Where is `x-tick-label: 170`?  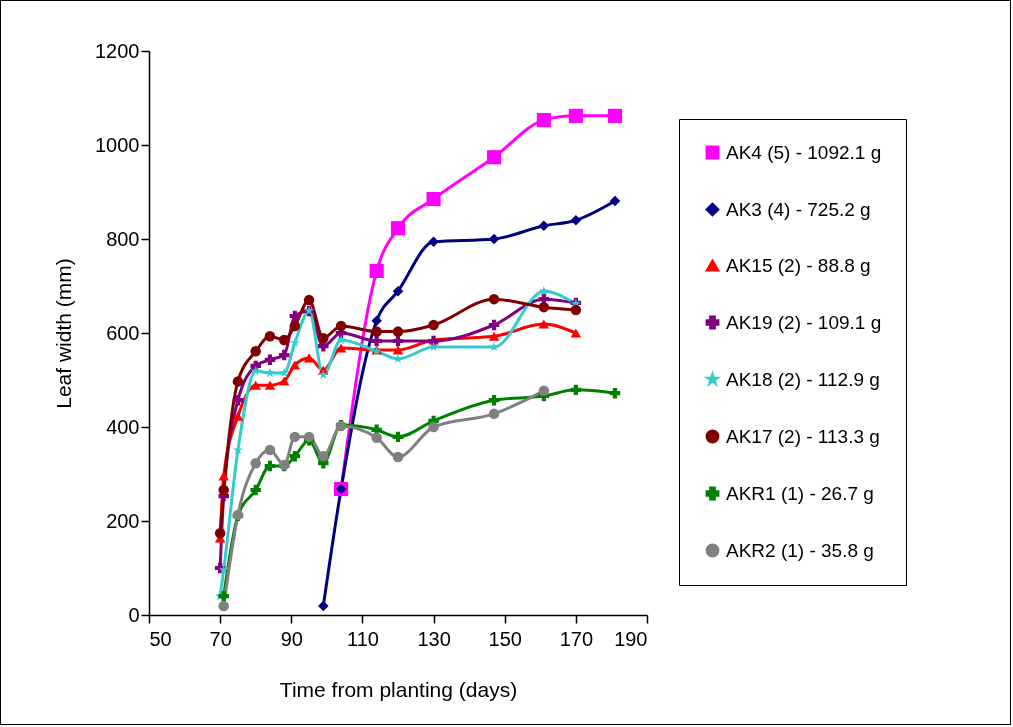 x-tick-label: 170 is located at coordinates (576, 638).